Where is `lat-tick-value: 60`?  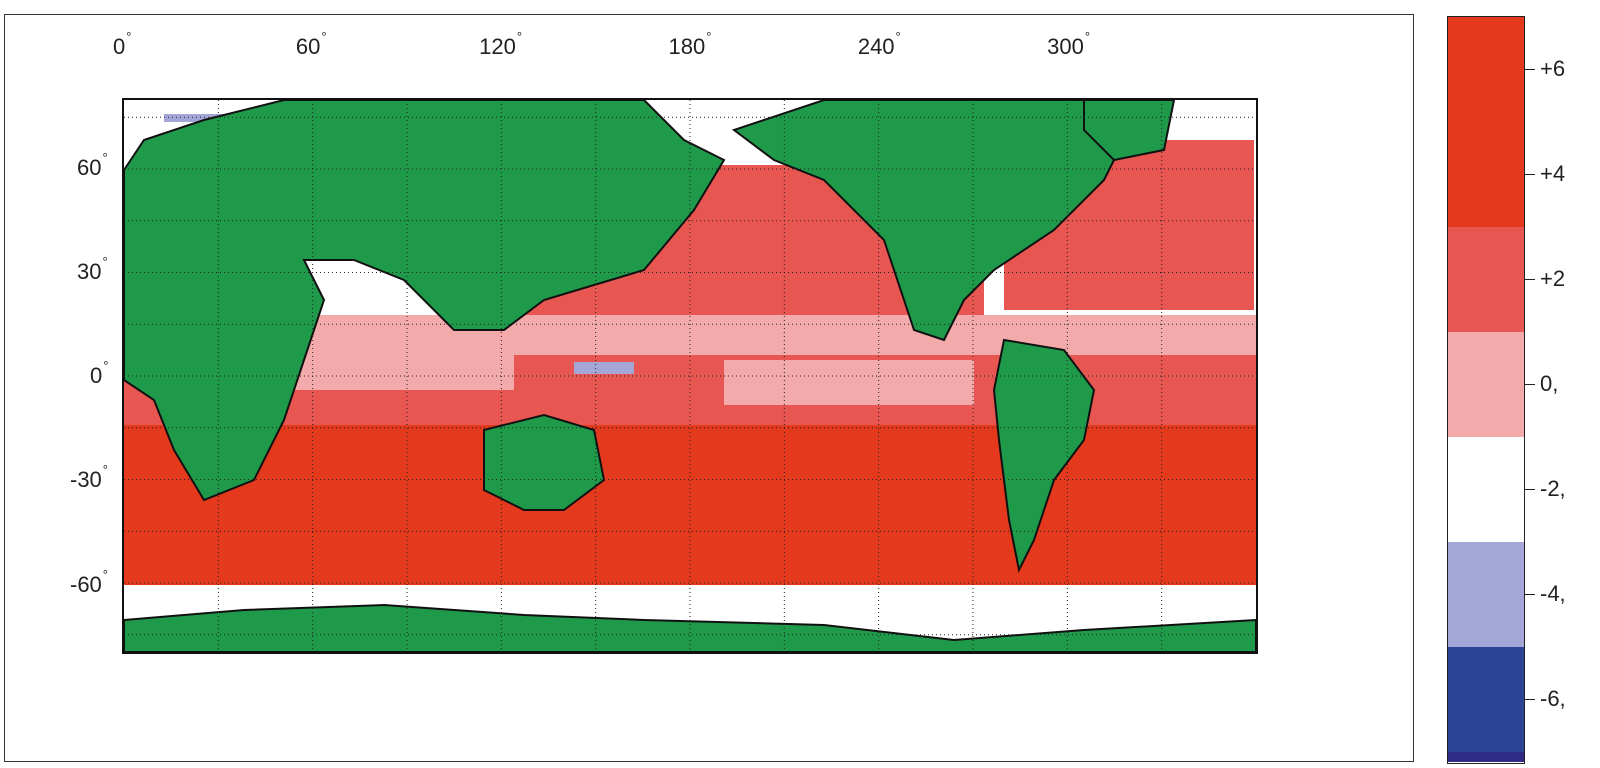 lat-tick-value: 60 is located at coordinates (89, 167).